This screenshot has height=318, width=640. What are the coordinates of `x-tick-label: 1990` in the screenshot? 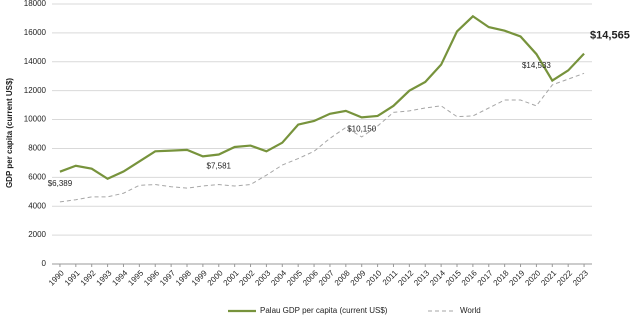 It's located at (56, 277).